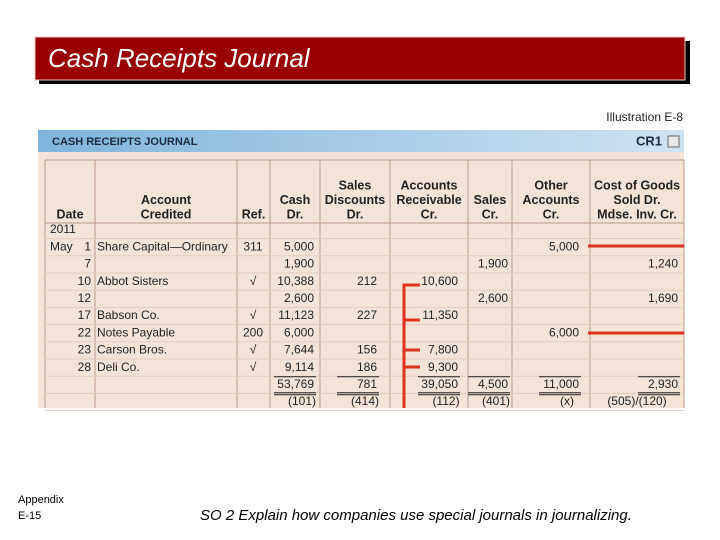 The image size is (720, 540). I want to click on column-header: Discounts, so click(355, 200).